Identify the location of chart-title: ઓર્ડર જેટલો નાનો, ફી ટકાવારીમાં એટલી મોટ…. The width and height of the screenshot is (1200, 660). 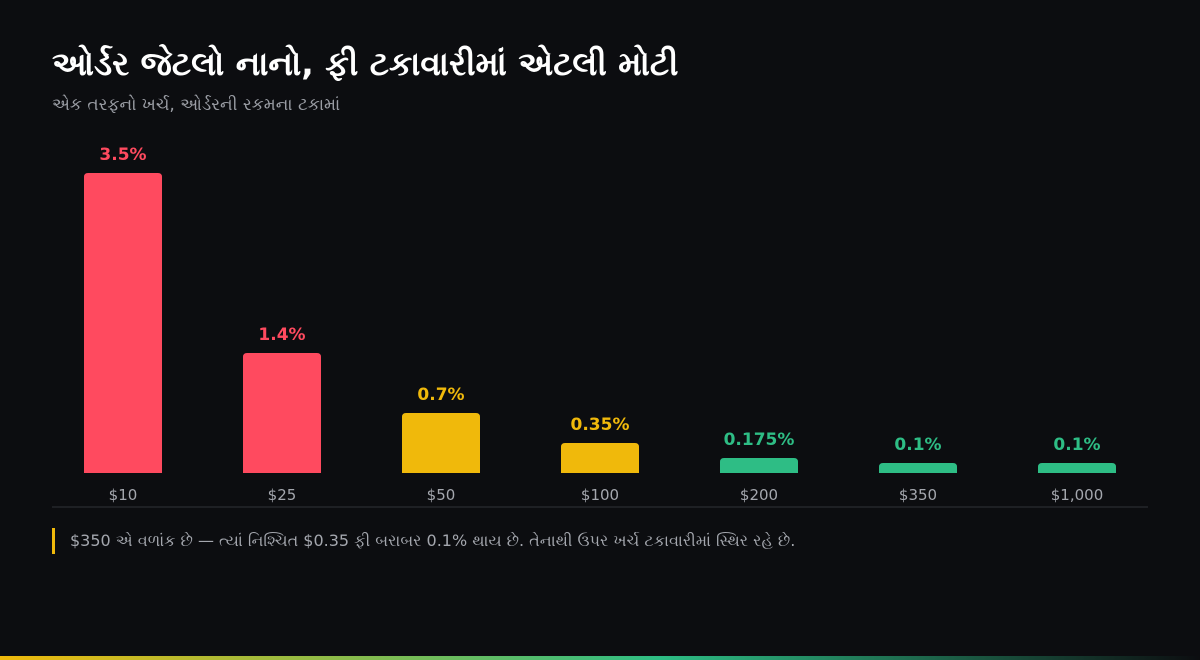
(365, 63).